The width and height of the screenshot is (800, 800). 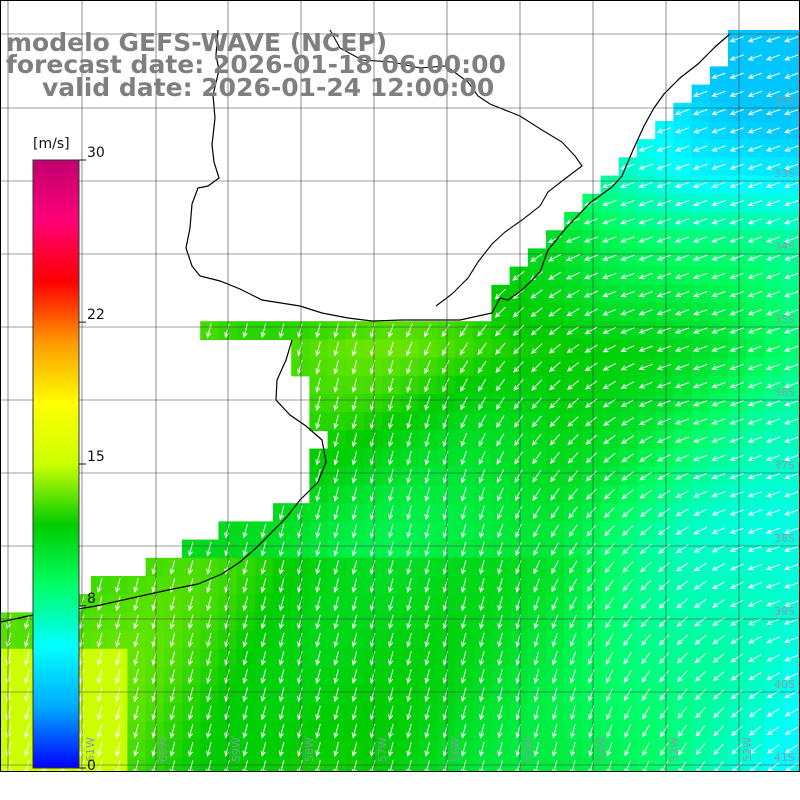 I want to click on colorbar-tick-label: 0, so click(x=91, y=766).